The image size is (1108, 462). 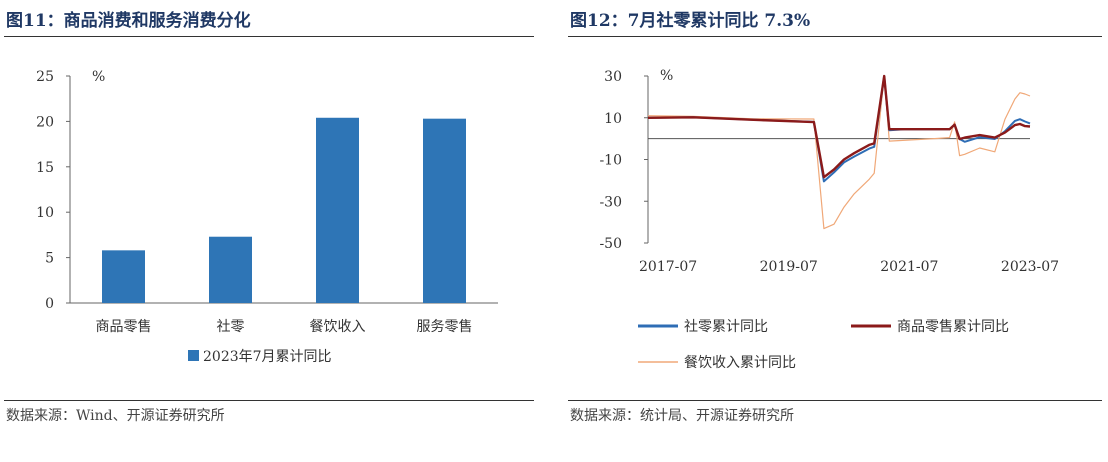 What do you see at coordinates (613, 77) in the screenshot?
I see `line-y-tick-label: 30` at bounding box center [613, 77].